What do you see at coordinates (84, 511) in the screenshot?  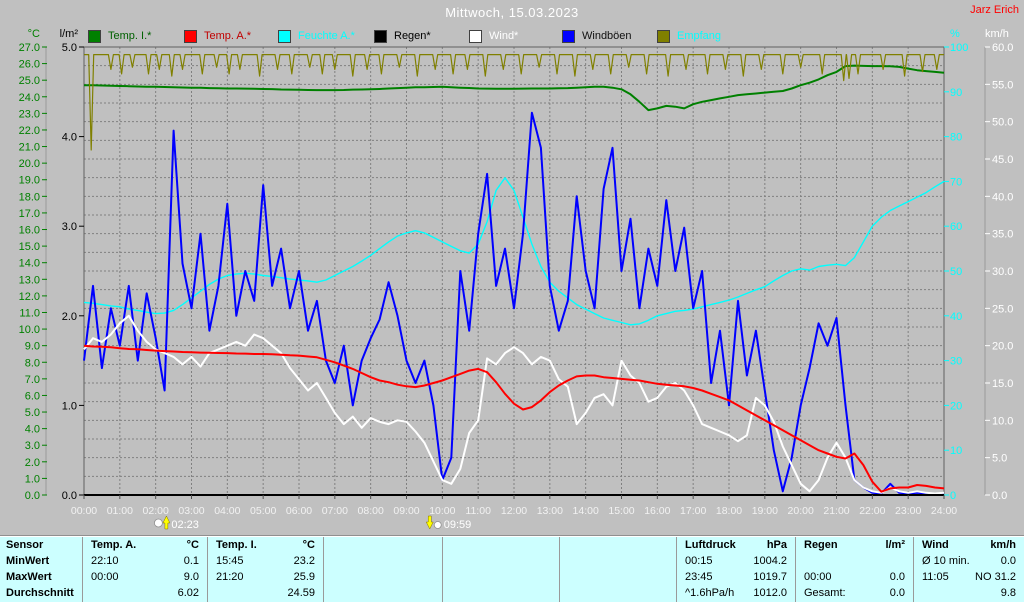 I see `x-axis-label: 00:00` at bounding box center [84, 511].